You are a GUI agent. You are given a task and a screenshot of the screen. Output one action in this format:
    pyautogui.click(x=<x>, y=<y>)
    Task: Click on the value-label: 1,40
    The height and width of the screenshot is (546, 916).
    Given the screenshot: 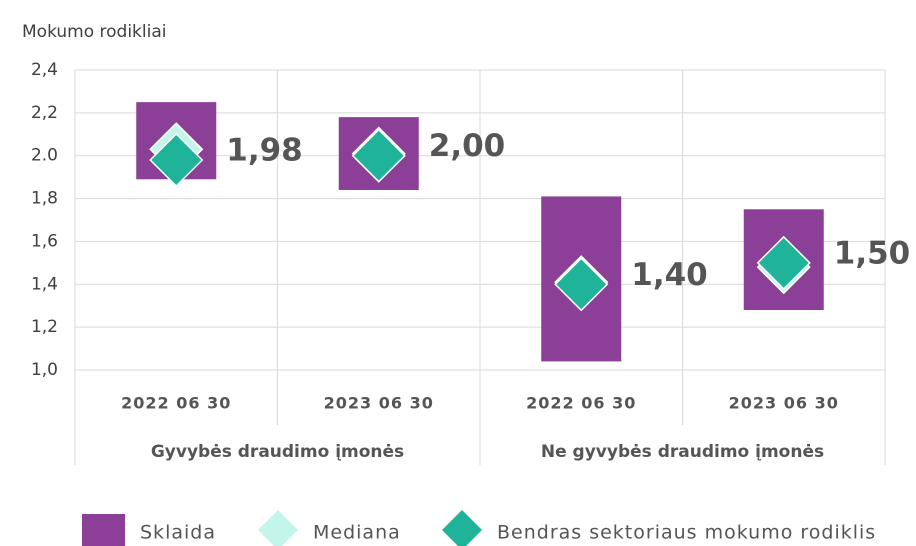 What is the action you would take?
    pyautogui.click(x=669, y=275)
    